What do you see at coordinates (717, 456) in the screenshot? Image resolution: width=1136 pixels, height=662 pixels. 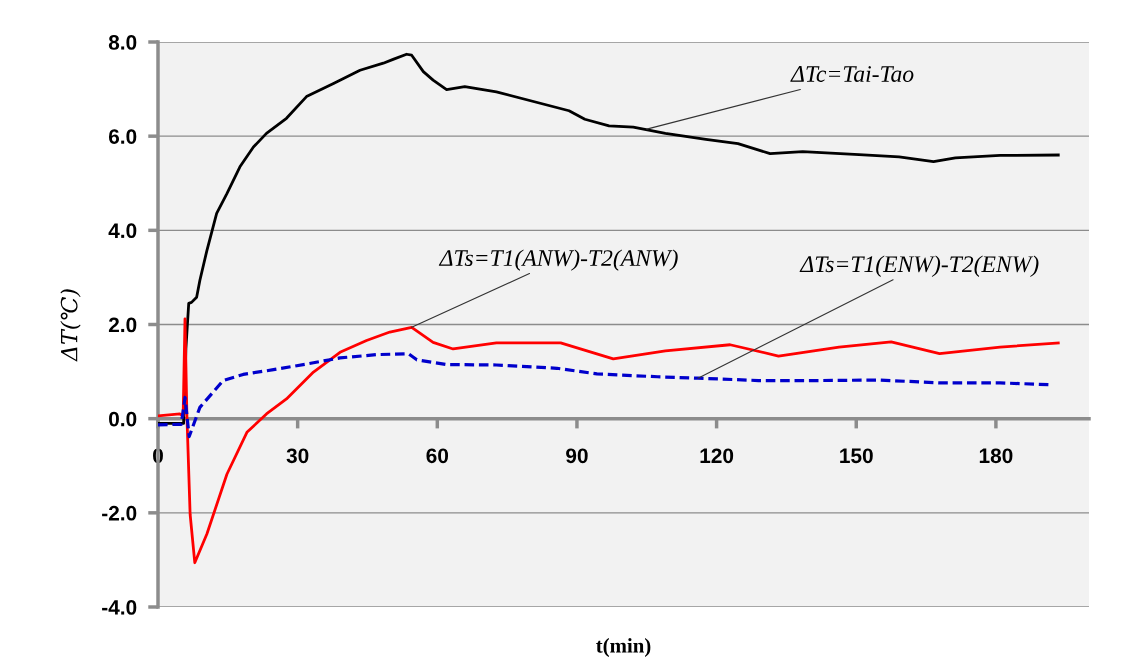 I see `x-tick-label: 120` at bounding box center [717, 456].